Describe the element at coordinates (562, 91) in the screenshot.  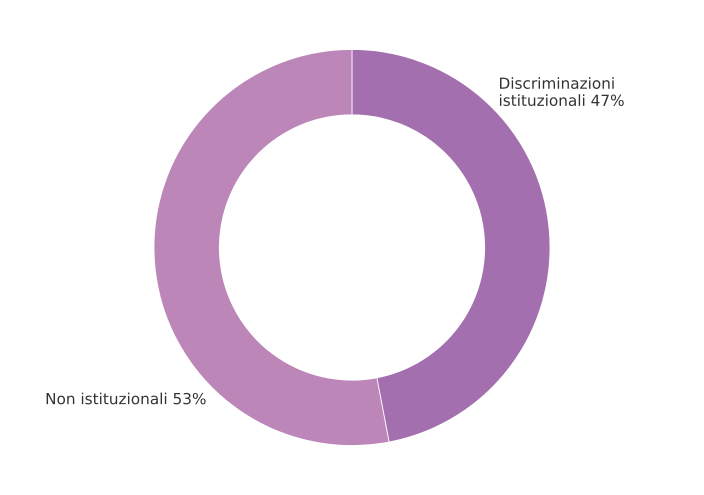
I see `slice-label: Discriminazioni istituzionali 47%` at that location.